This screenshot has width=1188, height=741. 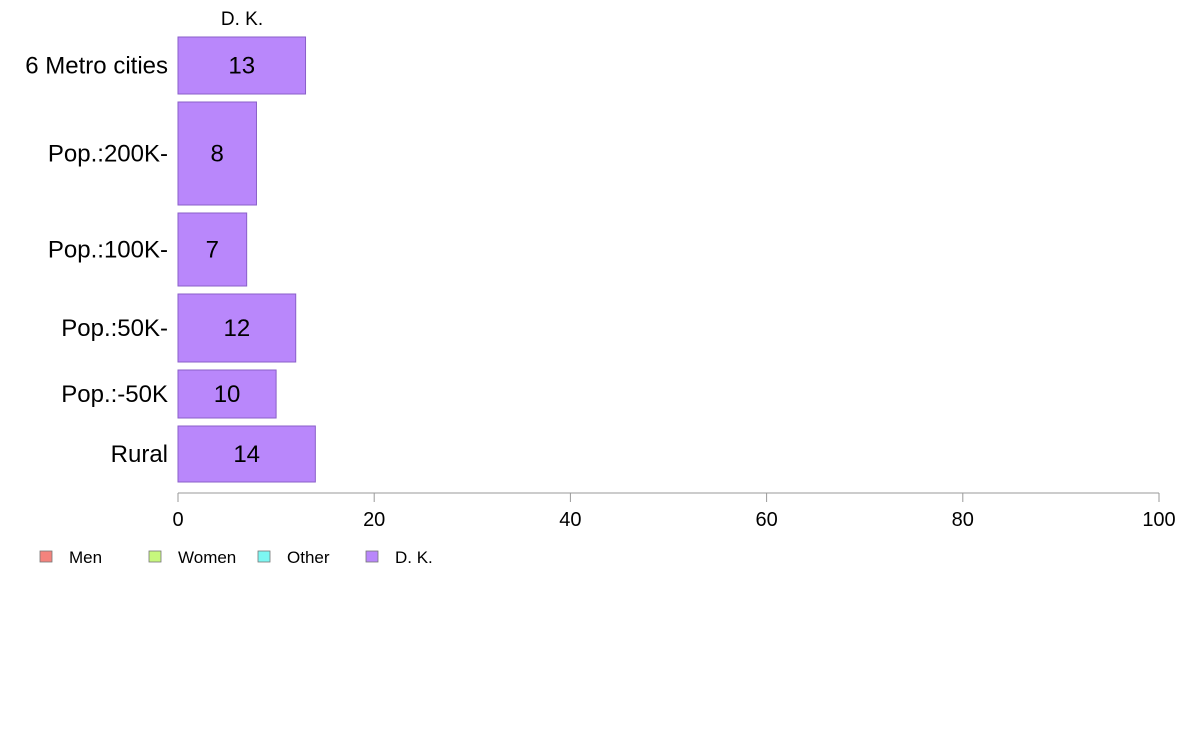 What do you see at coordinates (114, 328) in the screenshot?
I see `category-label: Pop.:50K-` at bounding box center [114, 328].